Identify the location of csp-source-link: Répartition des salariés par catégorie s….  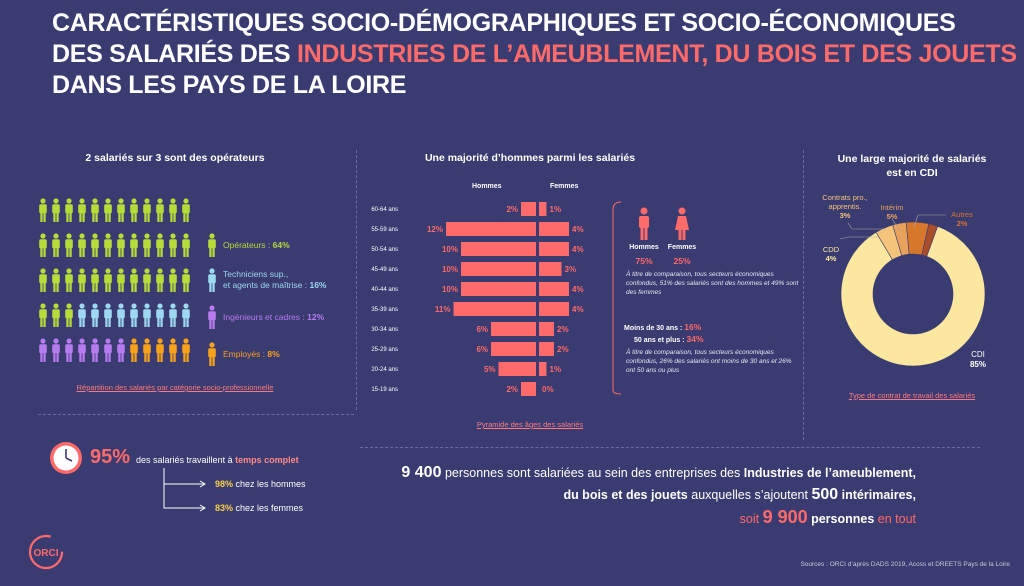
(175, 387).